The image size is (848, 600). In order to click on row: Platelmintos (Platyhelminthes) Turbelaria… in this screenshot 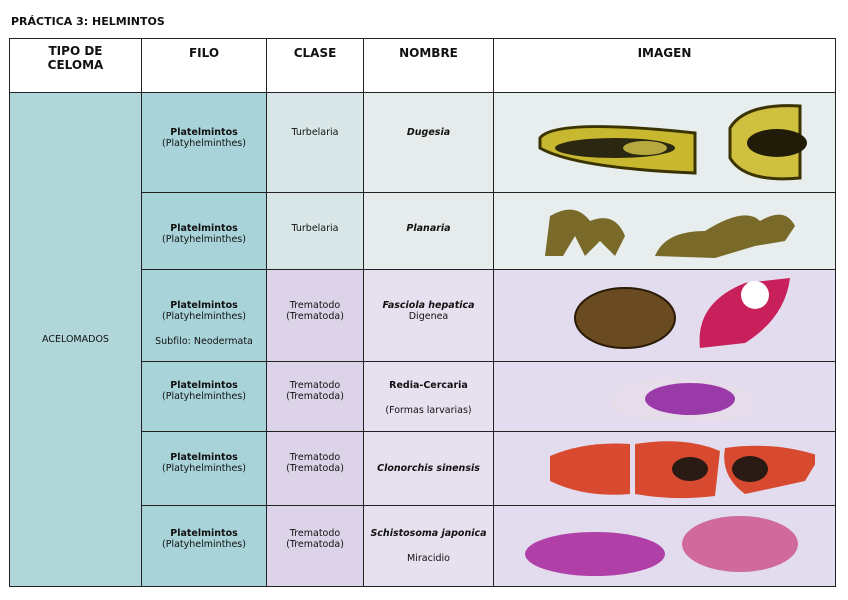, I will do `click(423, 231)`.